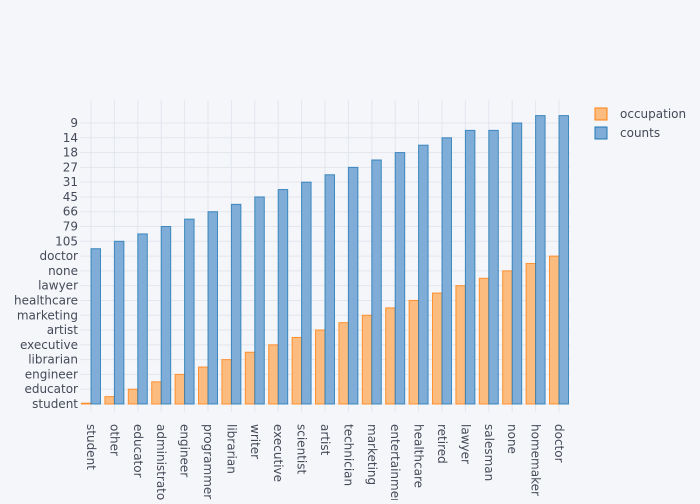 Image resolution: width=700 pixels, height=504 pixels. What do you see at coordinates (58, 256) in the screenshot?
I see `y-tick-label: doctor` at bounding box center [58, 256].